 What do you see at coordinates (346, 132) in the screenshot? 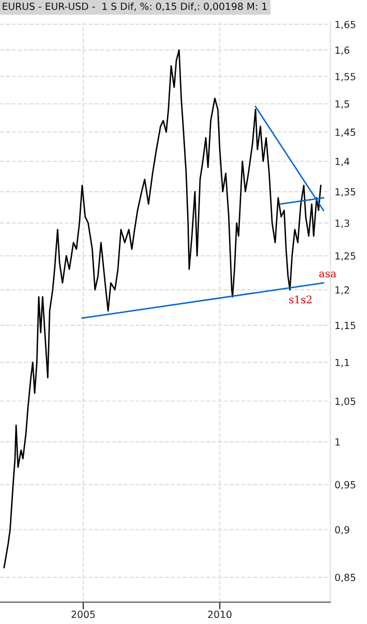
I see `y-tick-label: 1,45` at bounding box center [346, 132].